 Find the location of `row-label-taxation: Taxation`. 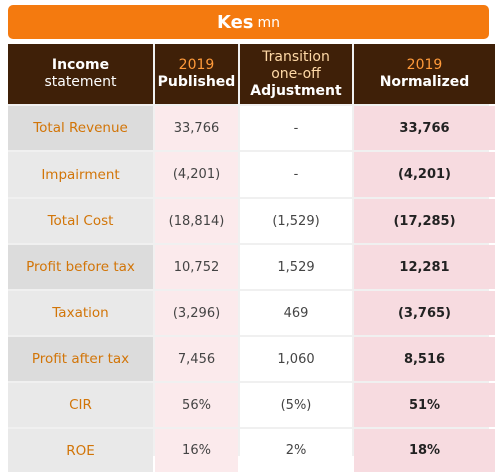

row-label-taxation: Taxation is located at coordinates (80, 313).